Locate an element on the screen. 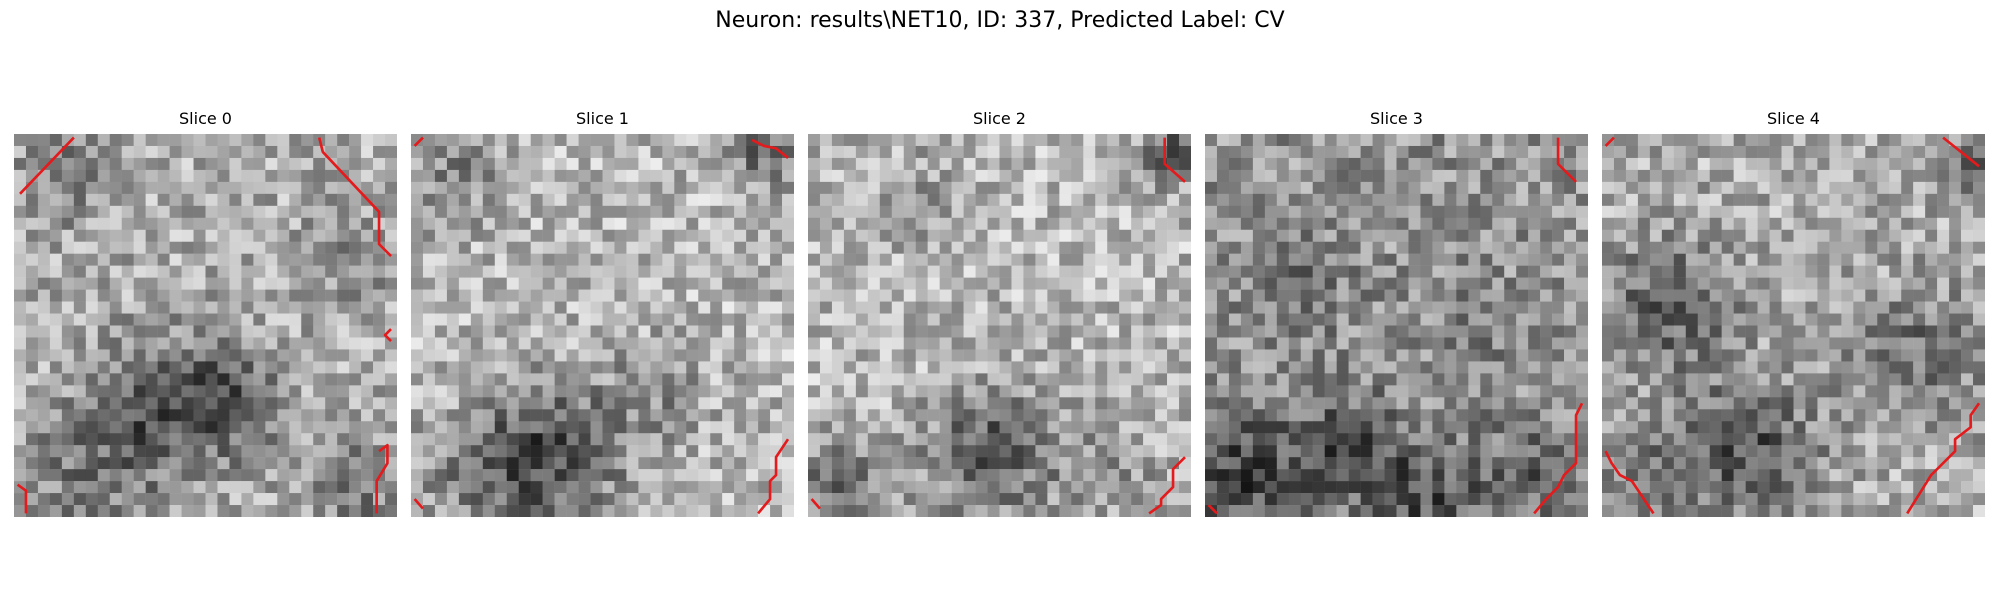 Image resolution: width=2000 pixels, height=600 pixels. slice-title: Slice 0 is located at coordinates (205, 118).